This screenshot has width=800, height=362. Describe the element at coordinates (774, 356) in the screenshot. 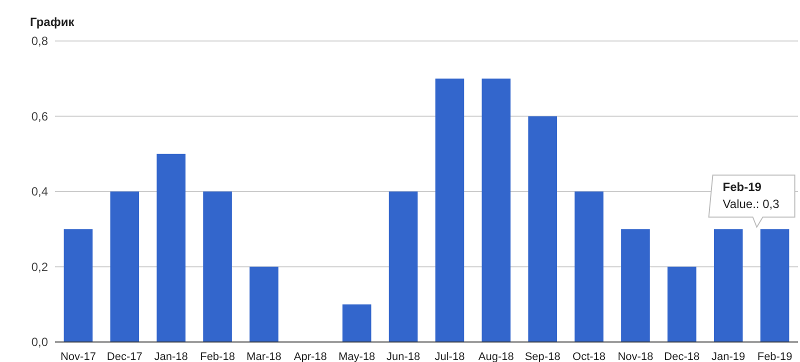

I see `x-tick-label: Feb-19` at that location.